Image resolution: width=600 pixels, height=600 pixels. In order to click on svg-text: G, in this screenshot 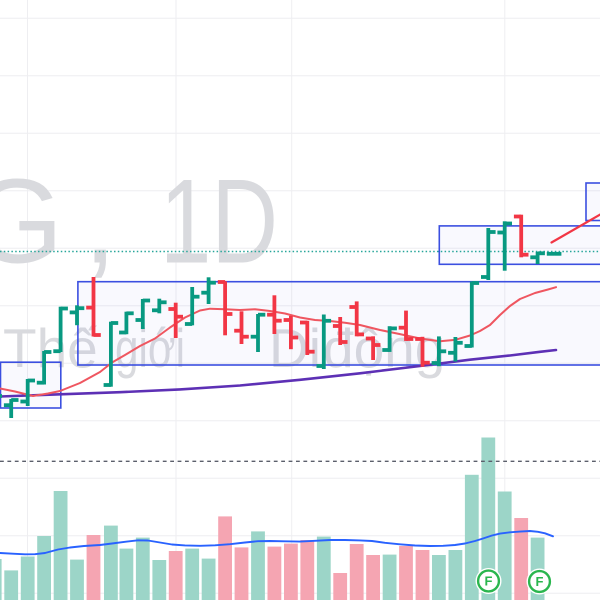, I will do `click(58, 222)`.